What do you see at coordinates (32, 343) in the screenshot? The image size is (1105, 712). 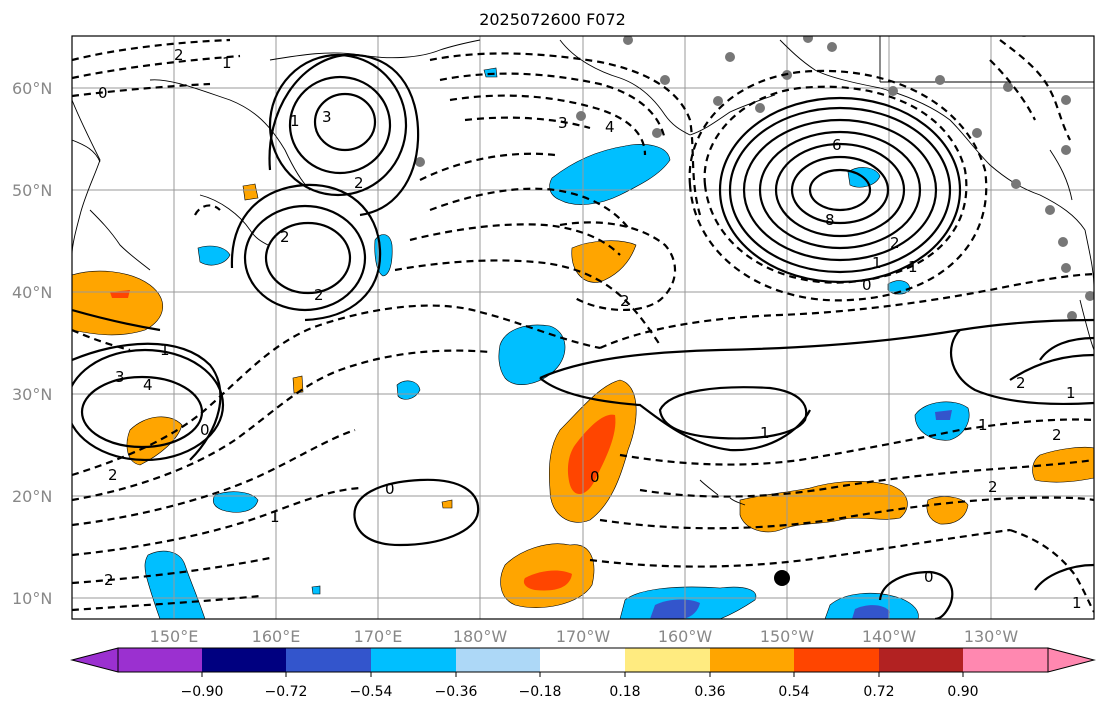 I see `latitude-axis: 60°N 50°N 40°N 30°N 20°N 10°N` at bounding box center [32, 343].